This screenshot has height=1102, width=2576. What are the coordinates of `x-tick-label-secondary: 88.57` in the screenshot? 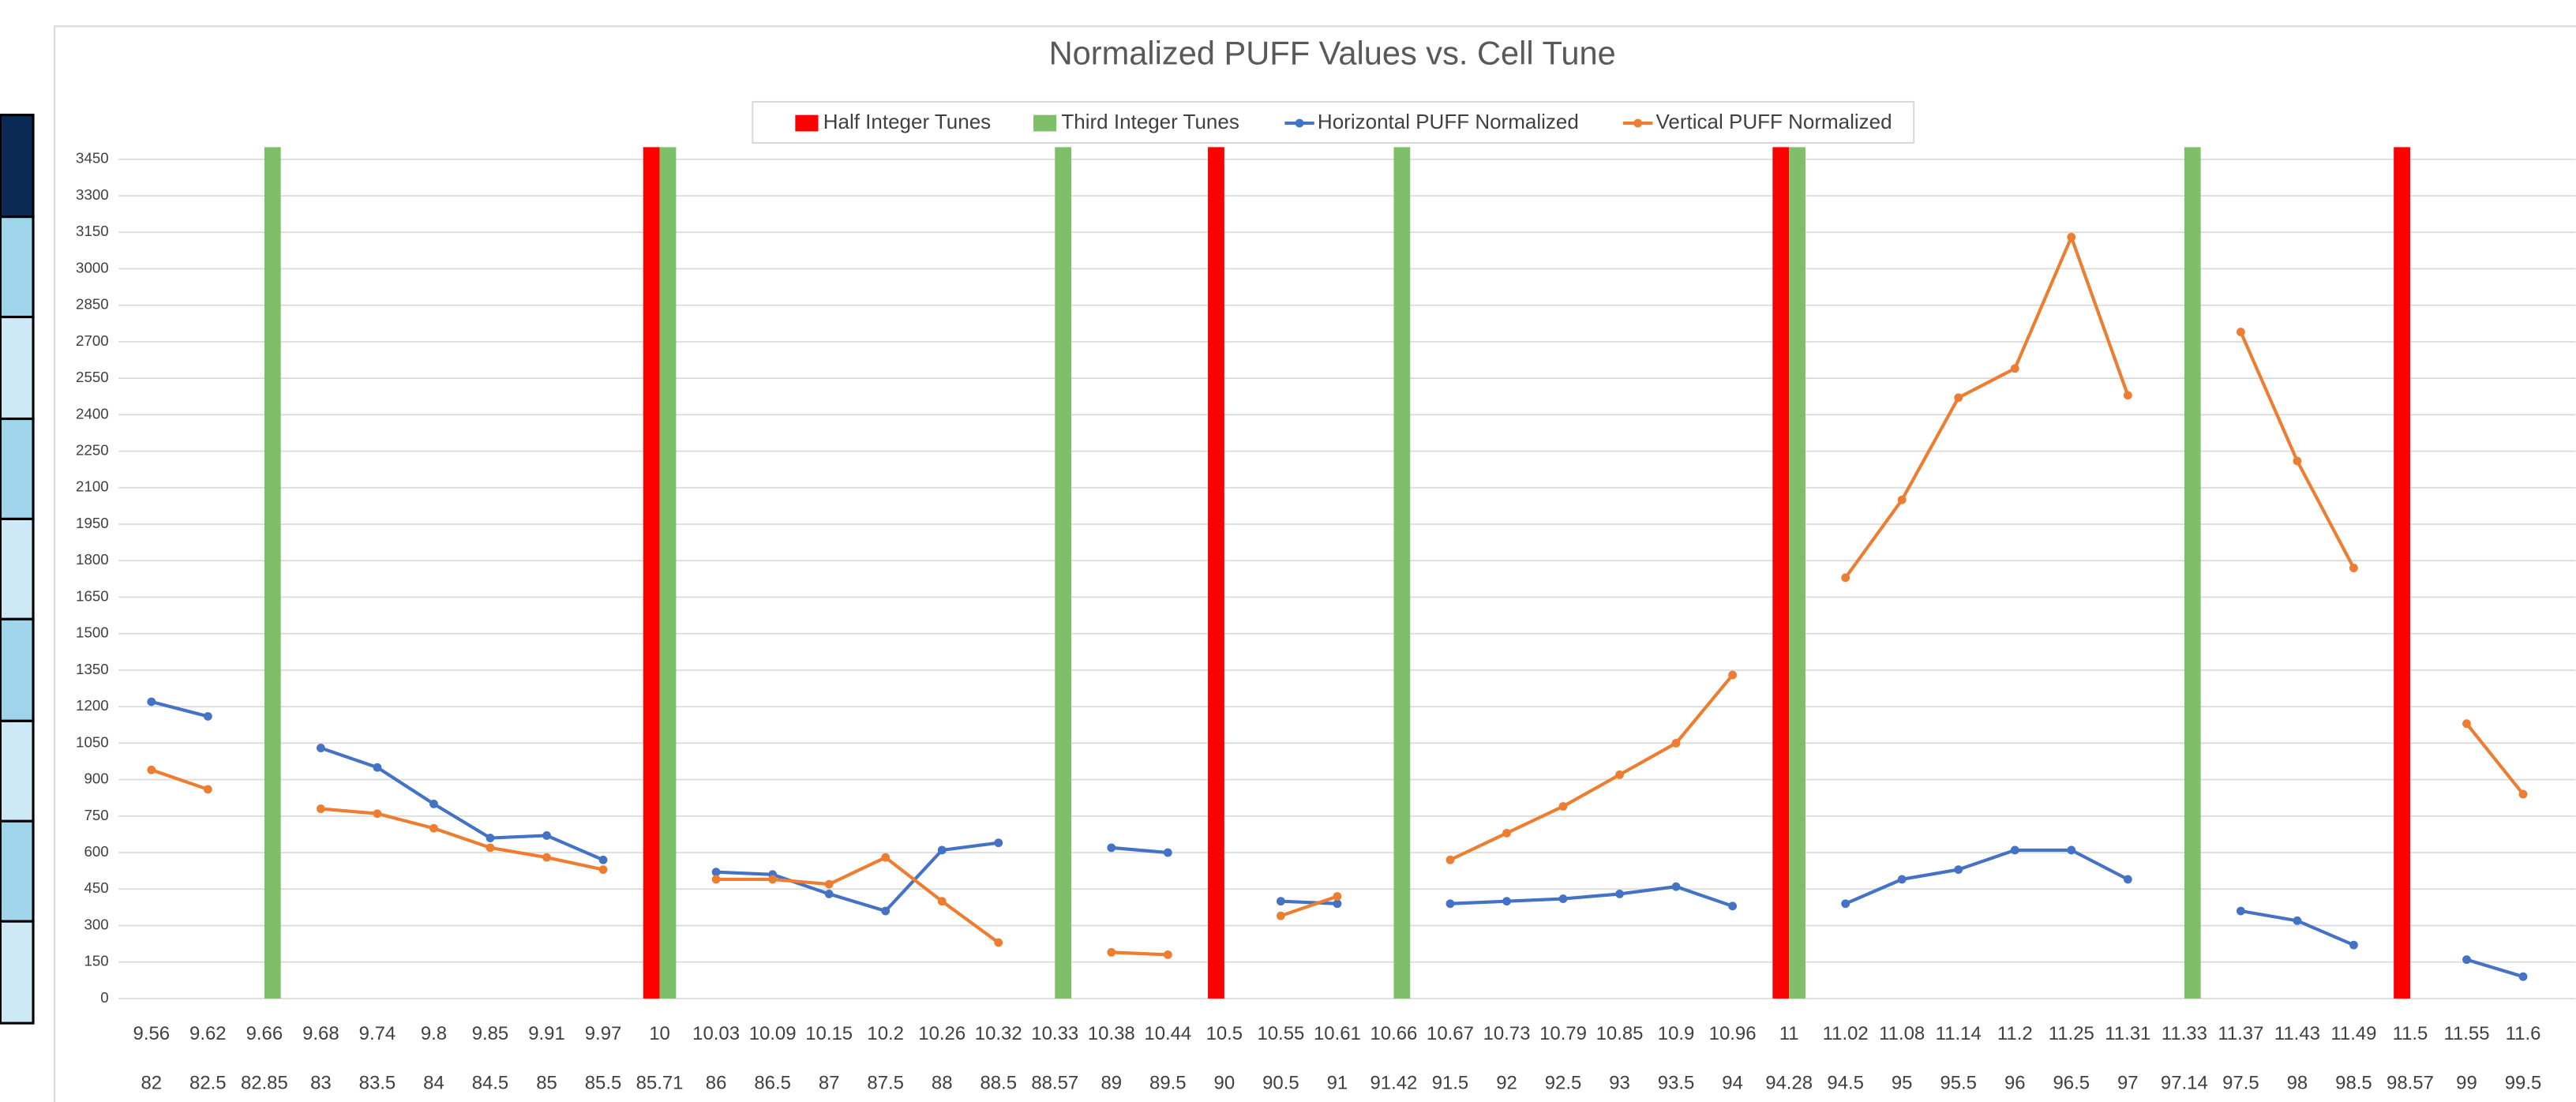 It's located at (1054, 1082).